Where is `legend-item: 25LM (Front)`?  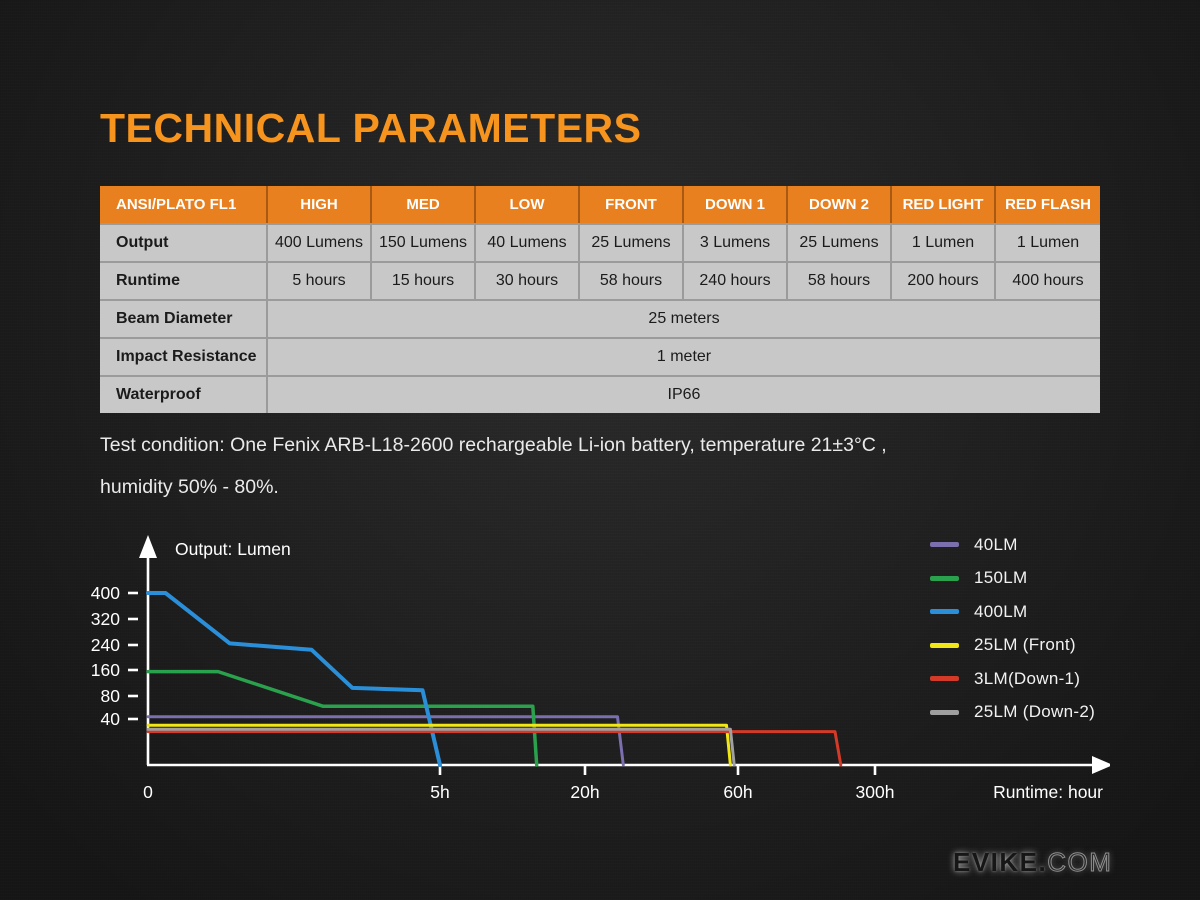 legend-item: 25LM (Front) is located at coordinates (1012, 646).